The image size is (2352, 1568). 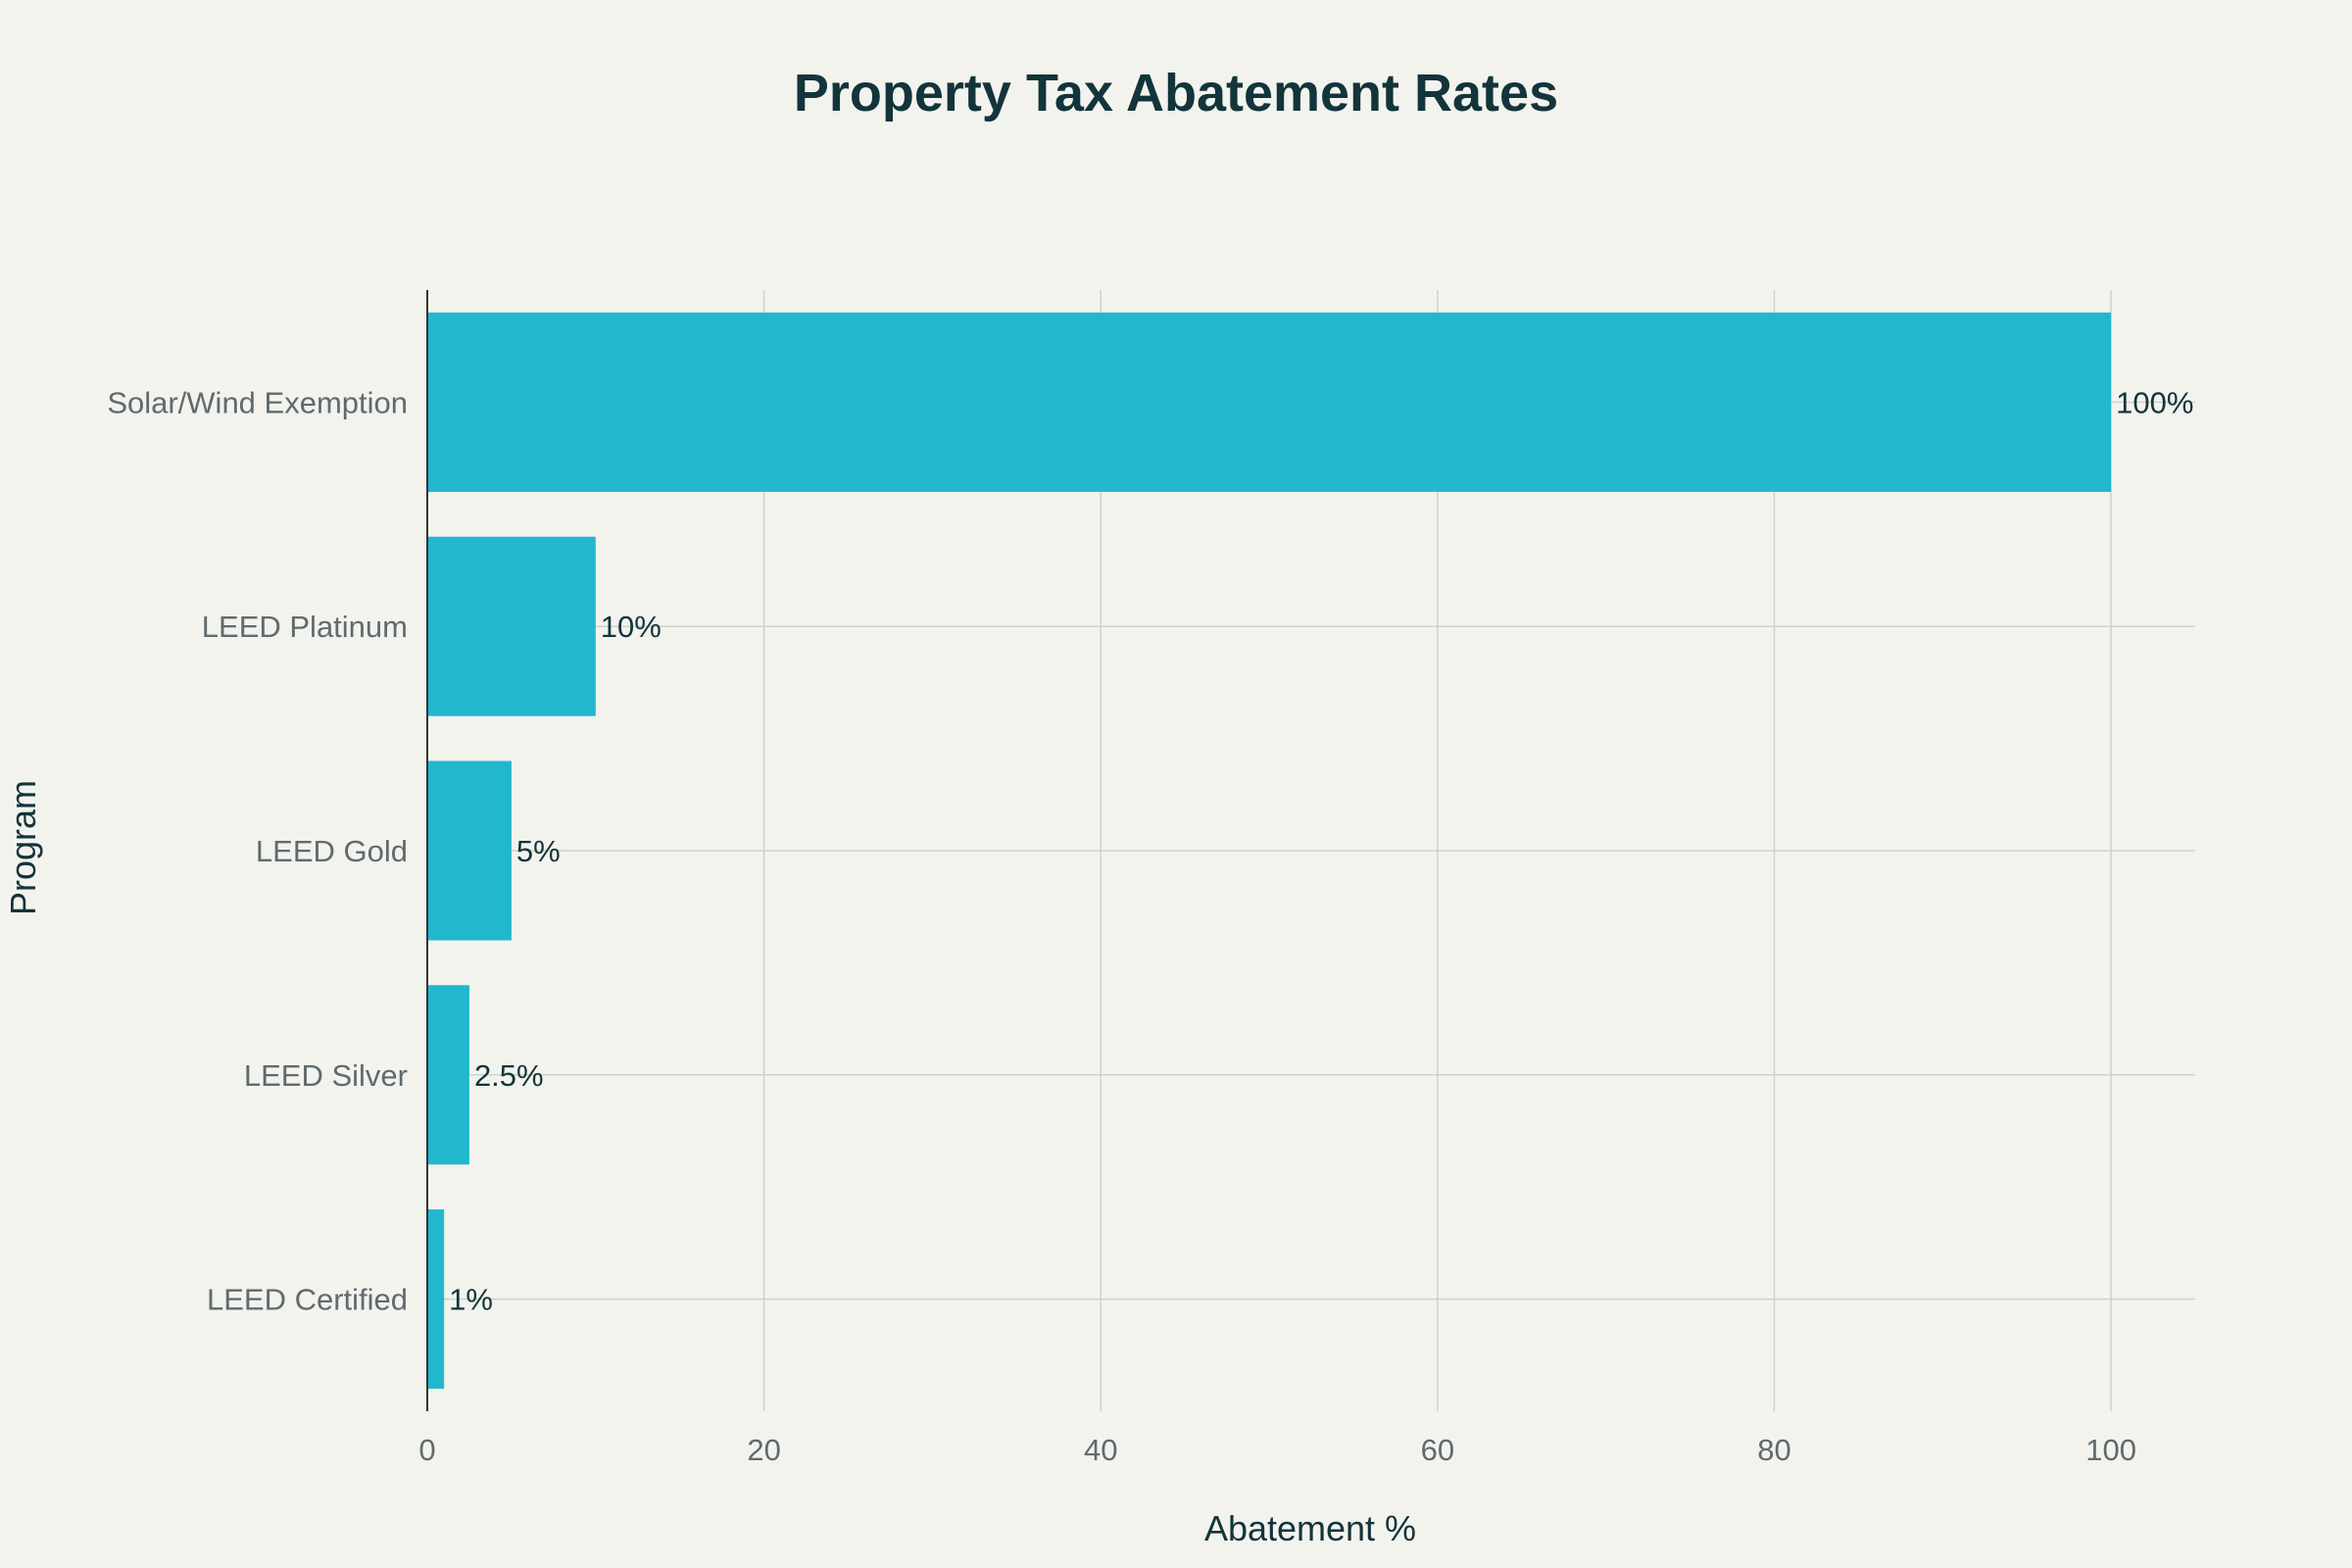 I want to click on x-tick-label: 20, so click(x=763, y=1450).